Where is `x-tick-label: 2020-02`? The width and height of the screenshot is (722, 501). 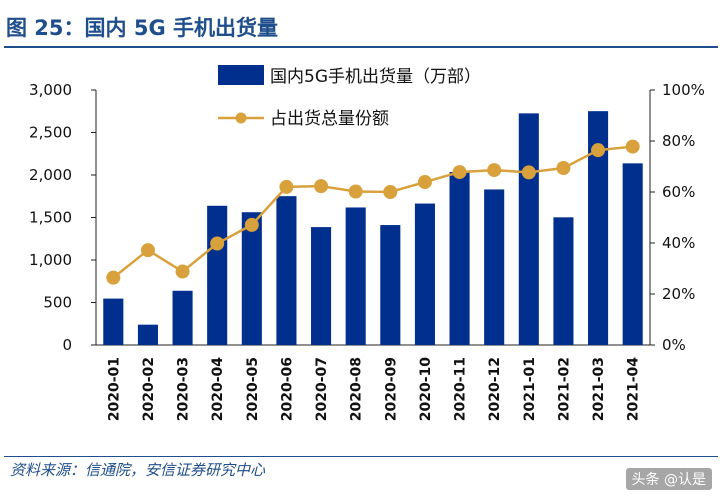
x-tick-label: 2020-02 is located at coordinates (149, 389).